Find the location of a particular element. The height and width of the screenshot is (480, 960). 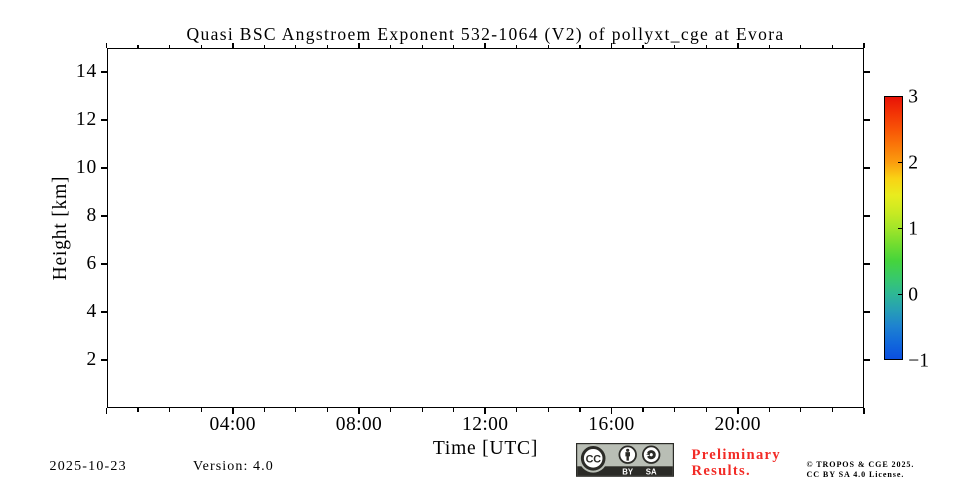

svg-text: BY is located at coordinates (628, 471).